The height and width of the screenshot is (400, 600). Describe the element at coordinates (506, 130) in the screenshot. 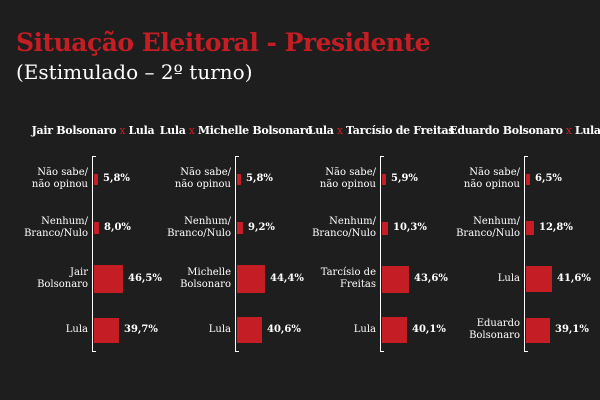

I see `chart-title-left: Eduardo Bolsonaro` at that location.